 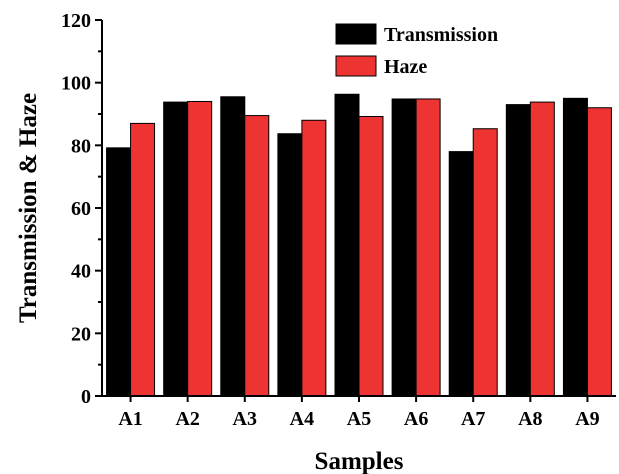 I want to click on y-tick-label: 80, so click(x=81, y=146).